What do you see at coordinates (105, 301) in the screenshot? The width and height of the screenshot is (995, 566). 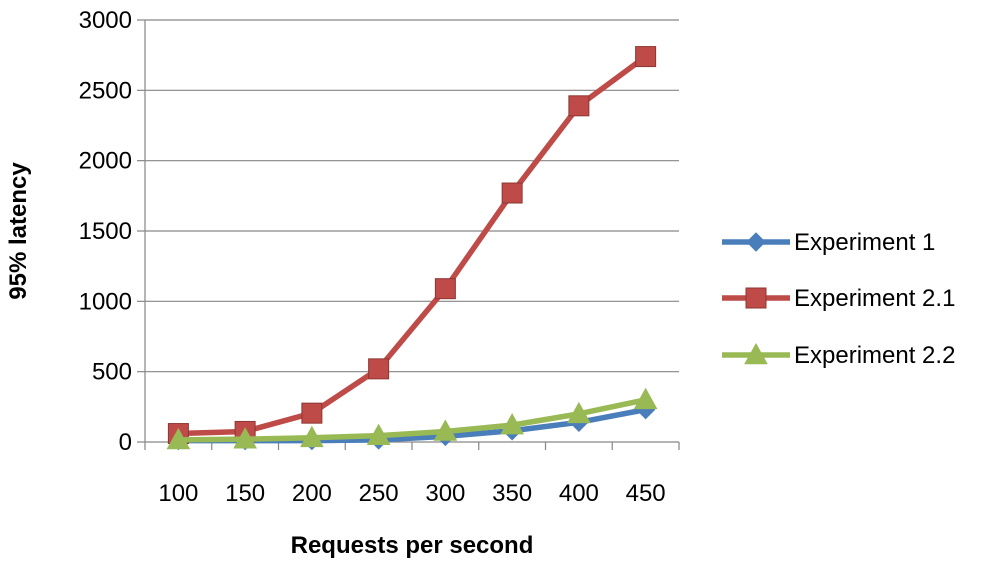 I see `y-tick-label: 1000` at bounding box center [105, 301].